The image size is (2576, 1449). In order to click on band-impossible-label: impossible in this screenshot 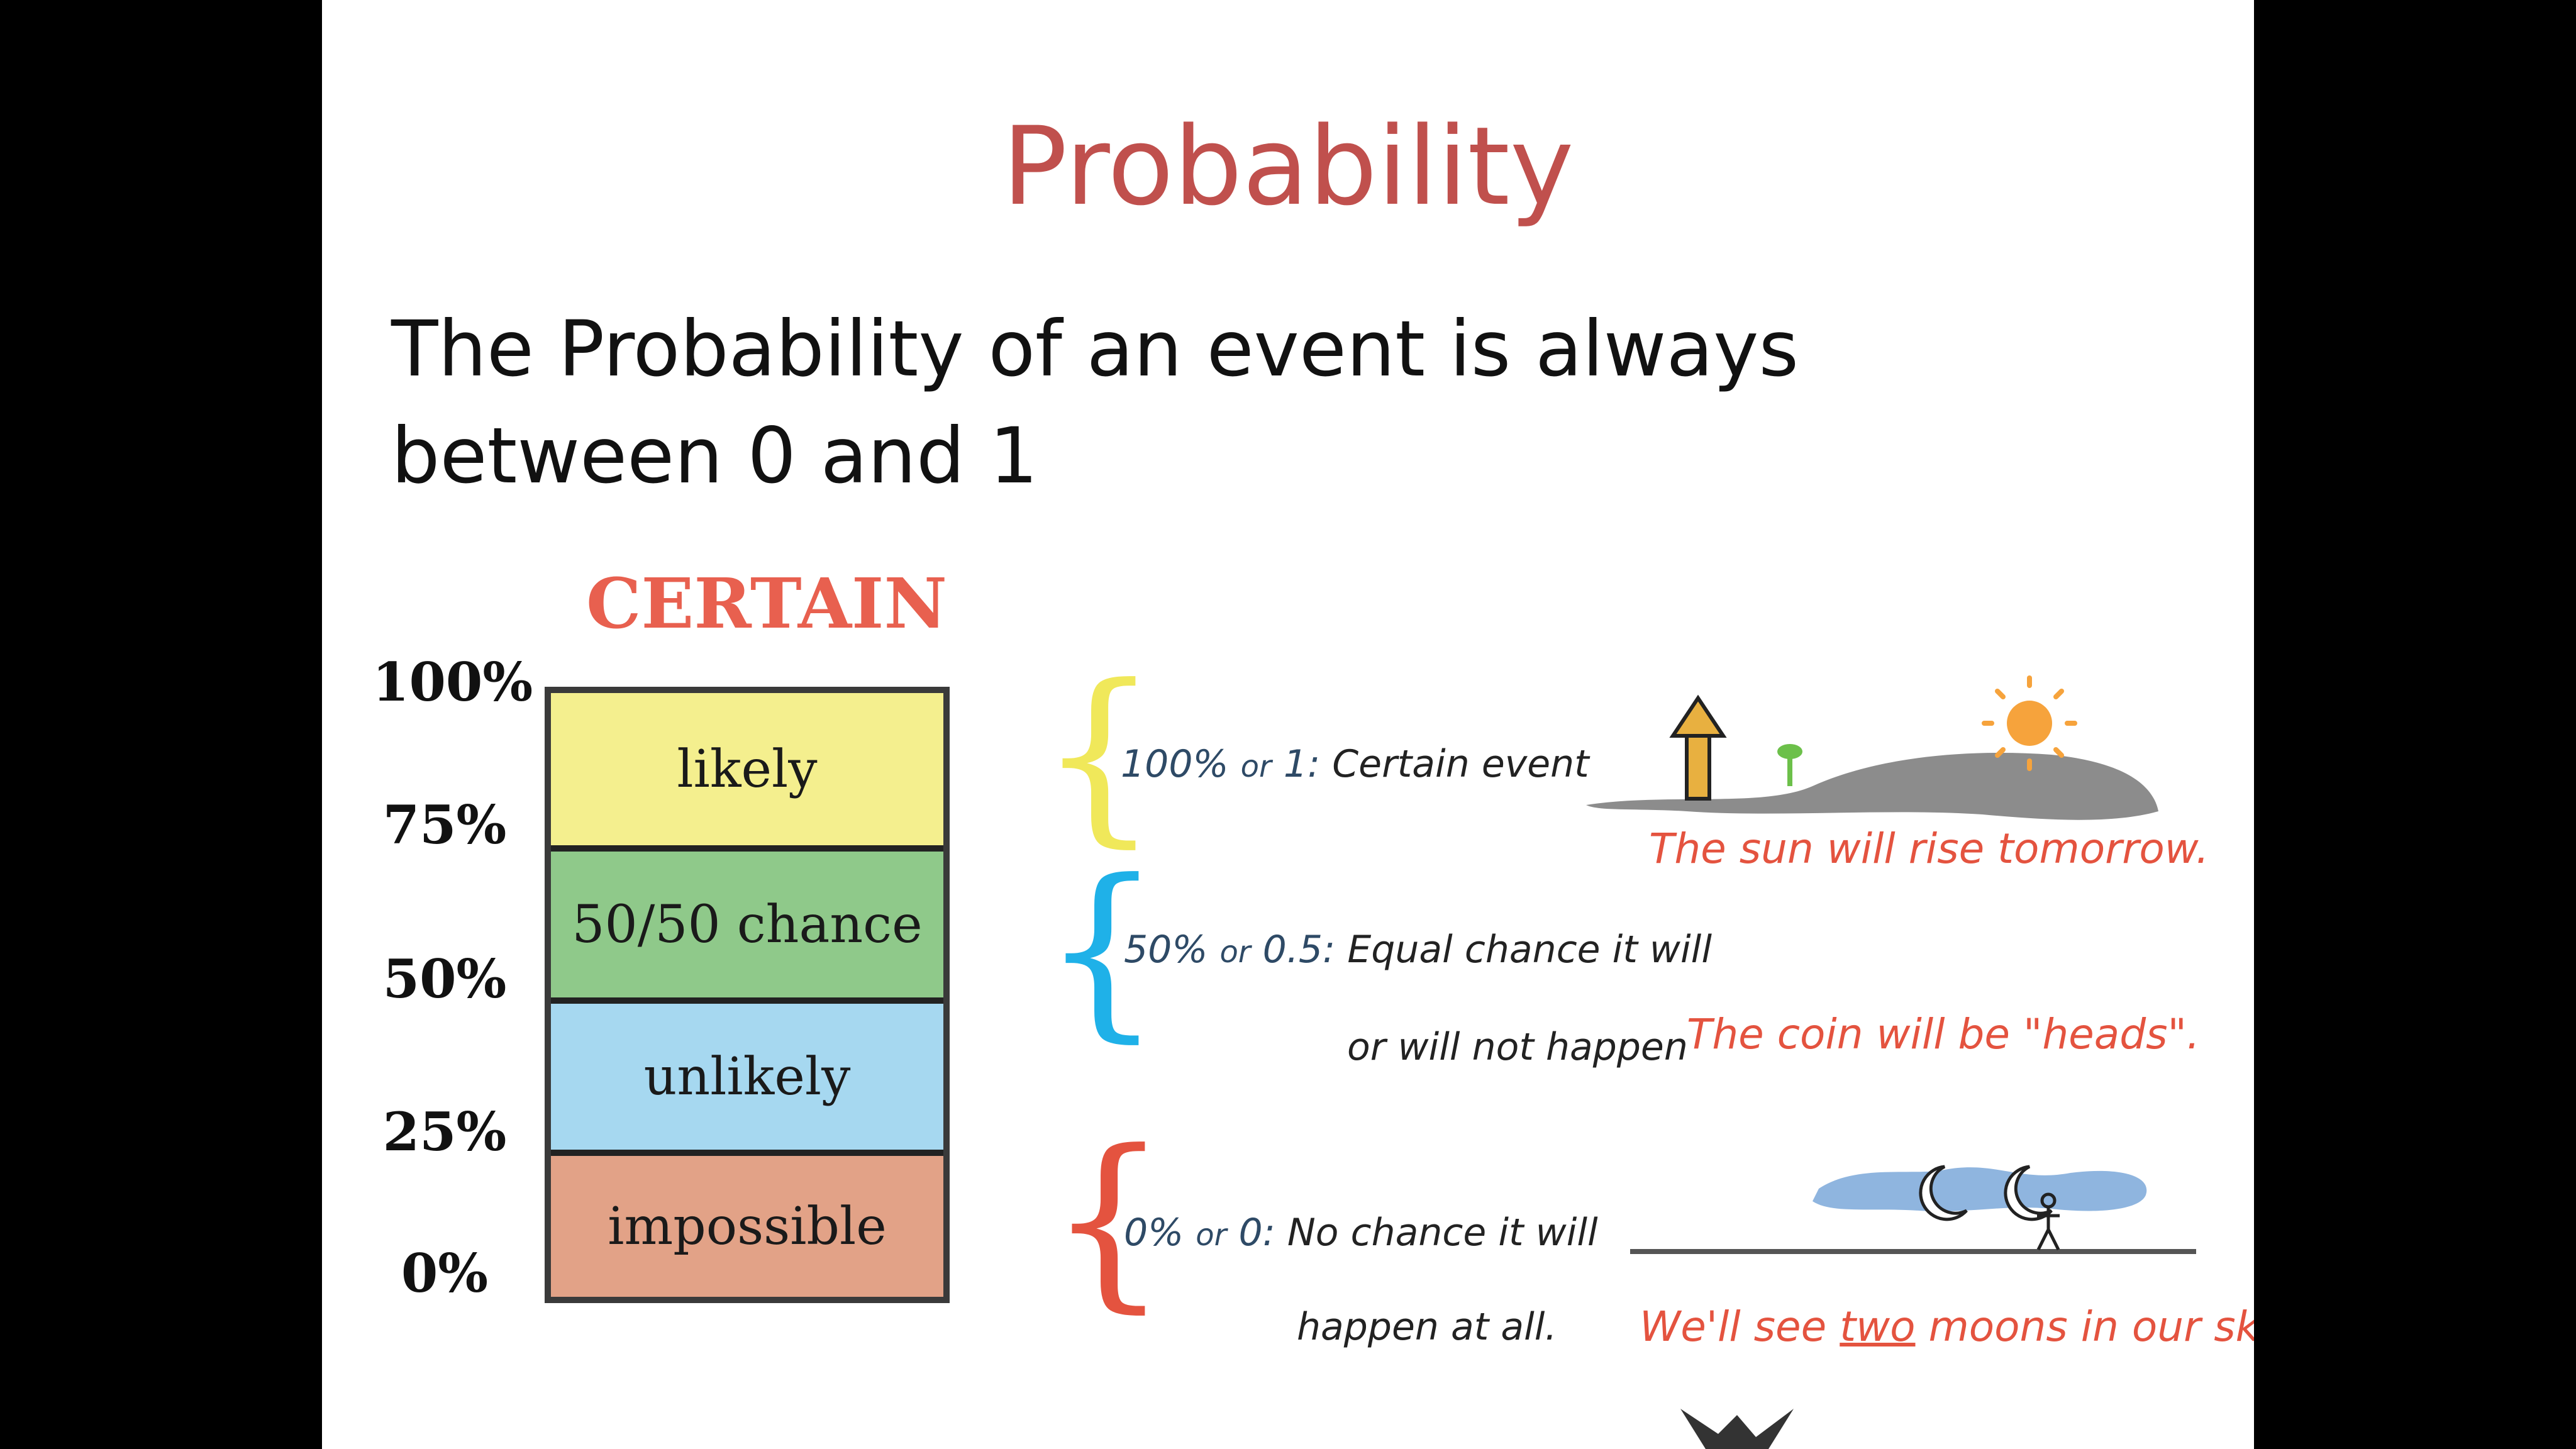, I will do `click(747, 1226)`.